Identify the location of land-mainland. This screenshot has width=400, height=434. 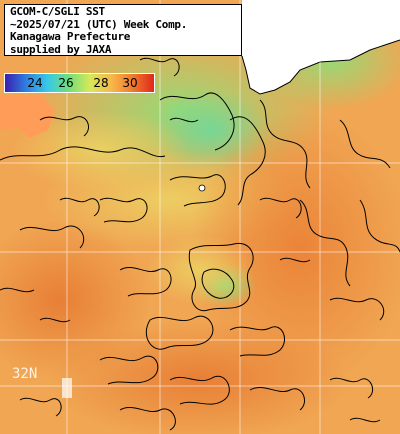
(321, 47).